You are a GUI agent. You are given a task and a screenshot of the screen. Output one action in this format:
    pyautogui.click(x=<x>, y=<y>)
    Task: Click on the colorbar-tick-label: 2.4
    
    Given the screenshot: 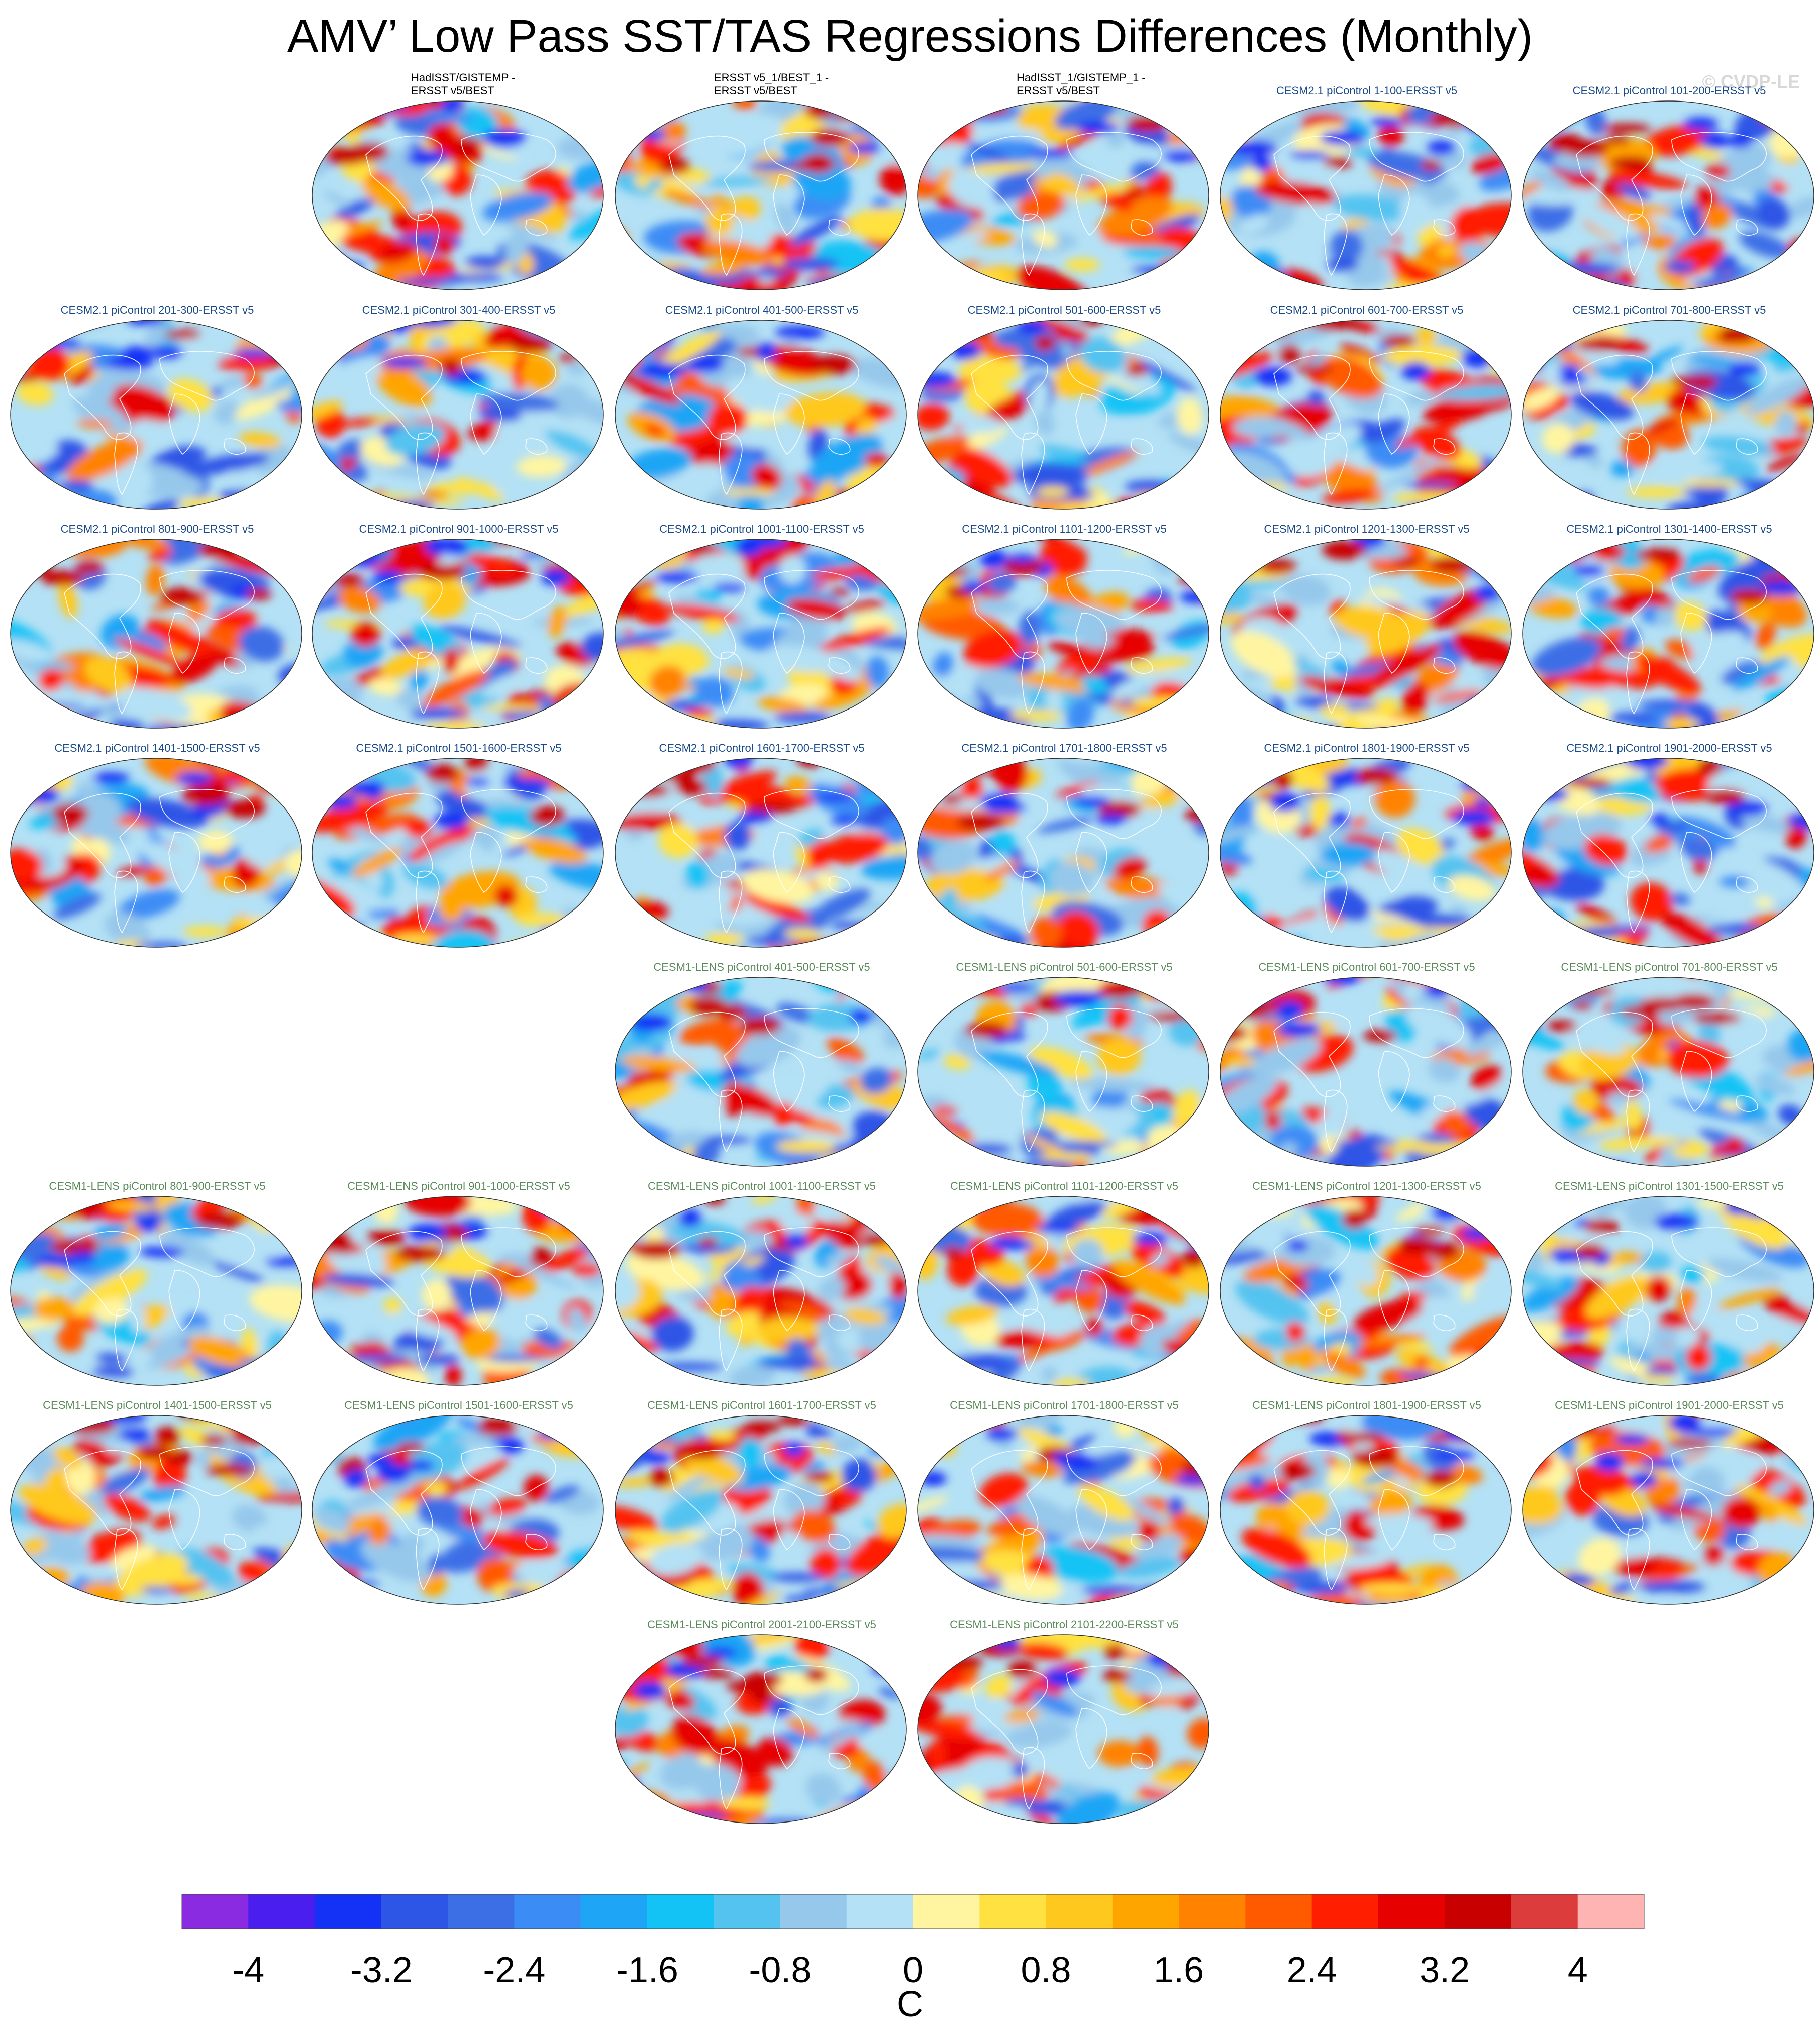 What is the action you would take?
    pyautogui.click(x=1311, y=1970)
    